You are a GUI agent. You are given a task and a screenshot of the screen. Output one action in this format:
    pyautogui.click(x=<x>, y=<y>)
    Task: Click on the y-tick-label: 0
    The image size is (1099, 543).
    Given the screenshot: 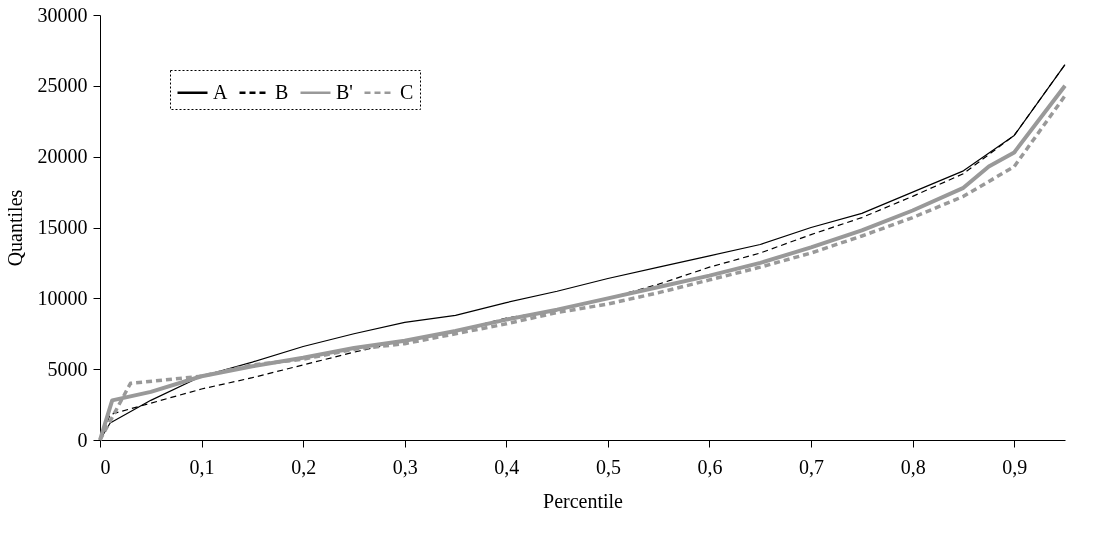 What is the action you would take?
    pyautogui.click(x=82, y=439)
    